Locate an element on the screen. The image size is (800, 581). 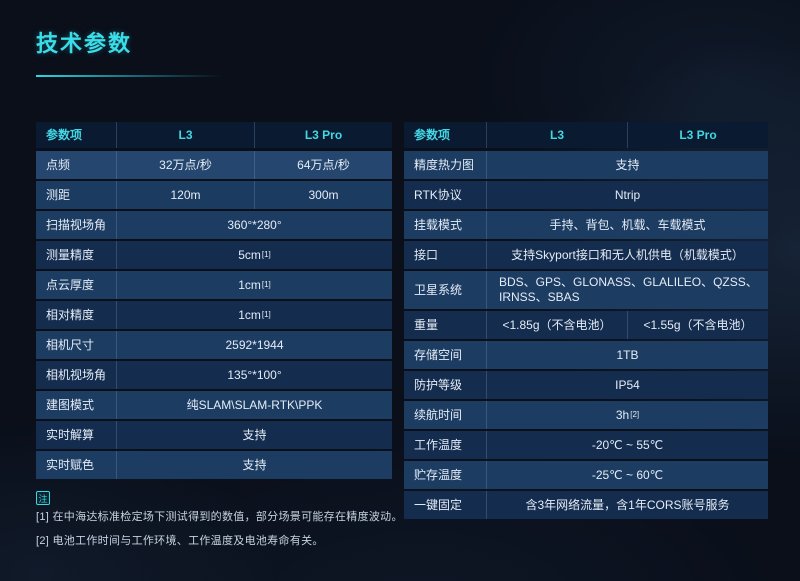
param-value-cell: 1TB is located at coordinates (627, 355).